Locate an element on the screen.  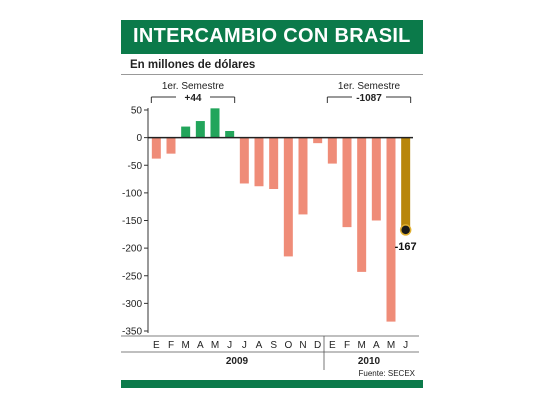
y-tick-label: -100 is located at coordinates (132, 193).